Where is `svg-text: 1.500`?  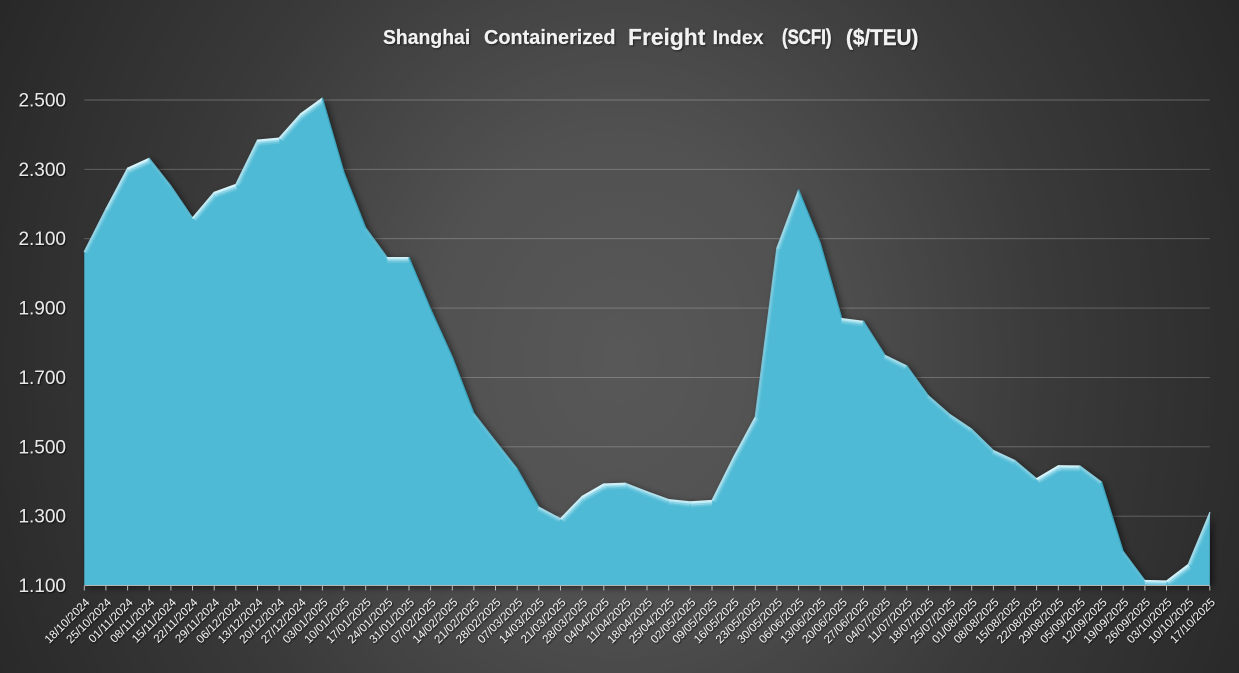 svg-text: 1.500 is located at coordinates (42, 447).